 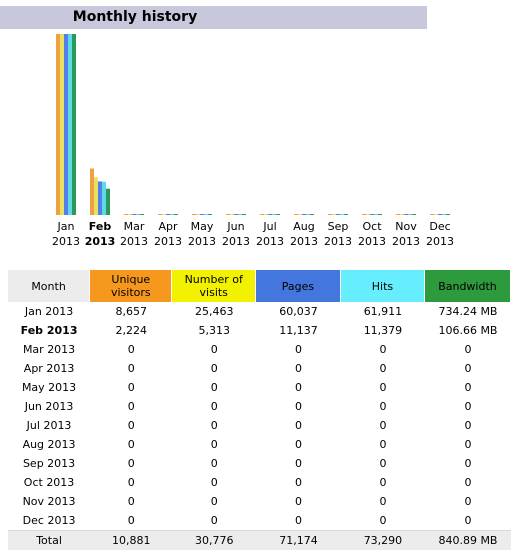 What do you see at coordinates (49, 463) in the screenshot?
I see `cell-month: Sep 2013` at bounding box center [49, 463].